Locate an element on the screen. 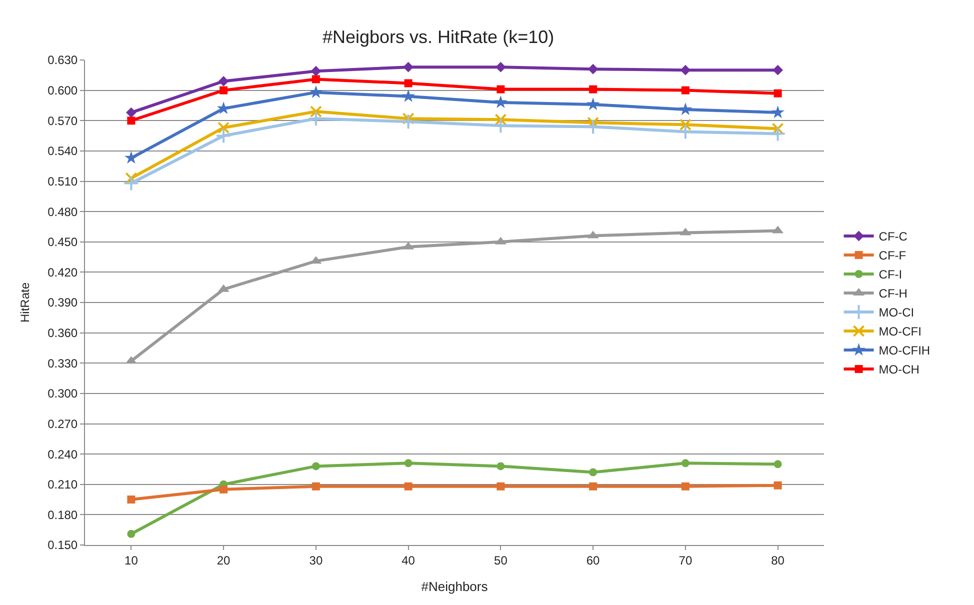 The image size is (974, 605). y-tick-label: 0.330 is located at coordinates (63, 363).